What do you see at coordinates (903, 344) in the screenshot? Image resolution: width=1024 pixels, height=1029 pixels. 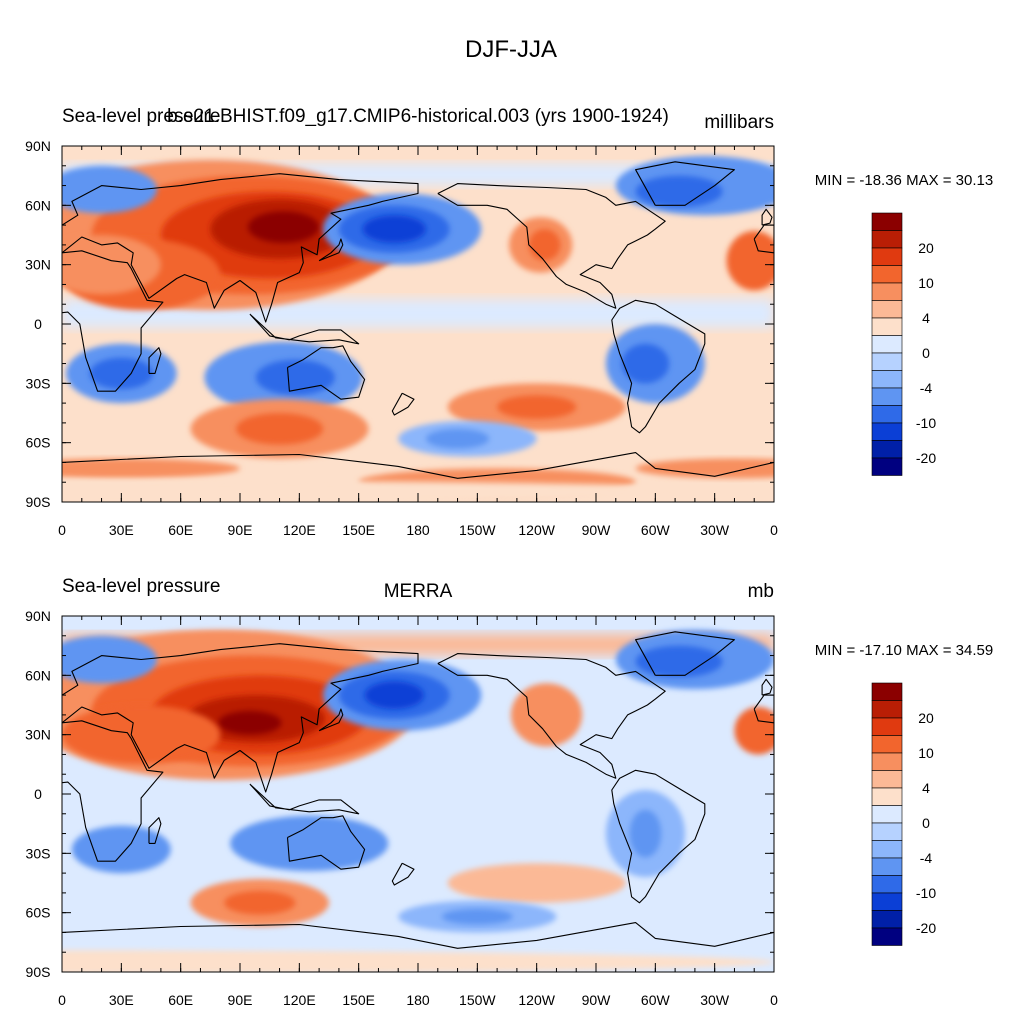 I see `model-colorbar: 20 10 4 0 -4 -10 -20` at bounding box center [903, 344].